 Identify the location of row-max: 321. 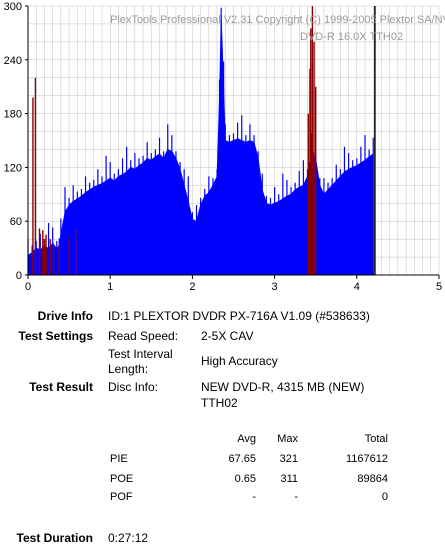
(288, 459).